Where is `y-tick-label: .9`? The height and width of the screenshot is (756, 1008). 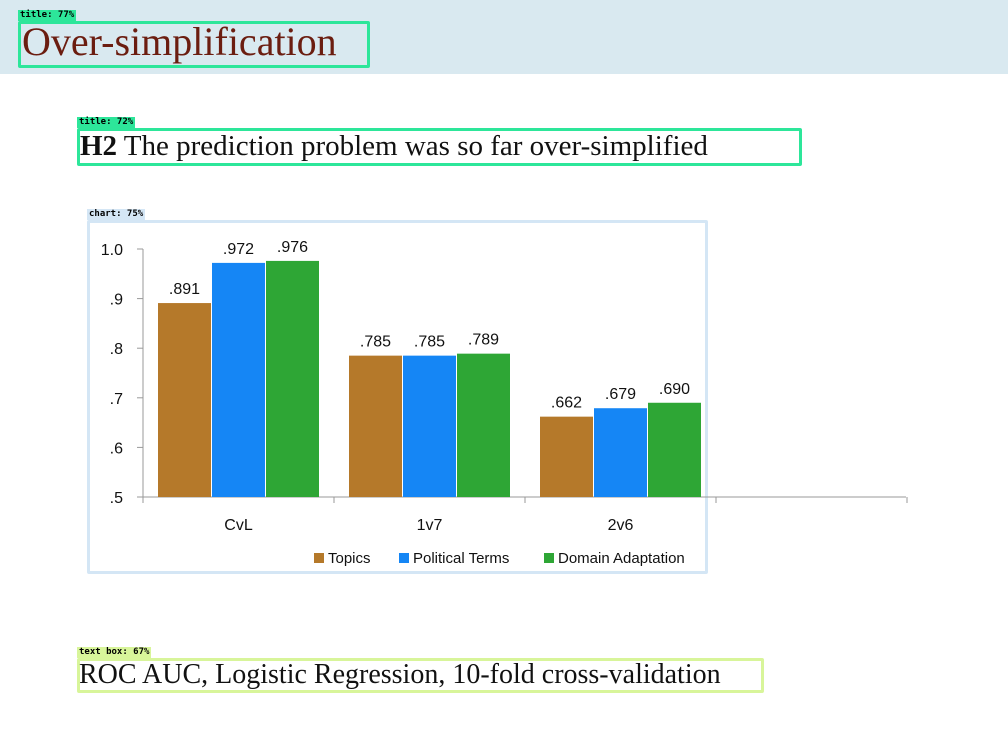 y-tick-label: .9 is located at coordinates (116, 300).